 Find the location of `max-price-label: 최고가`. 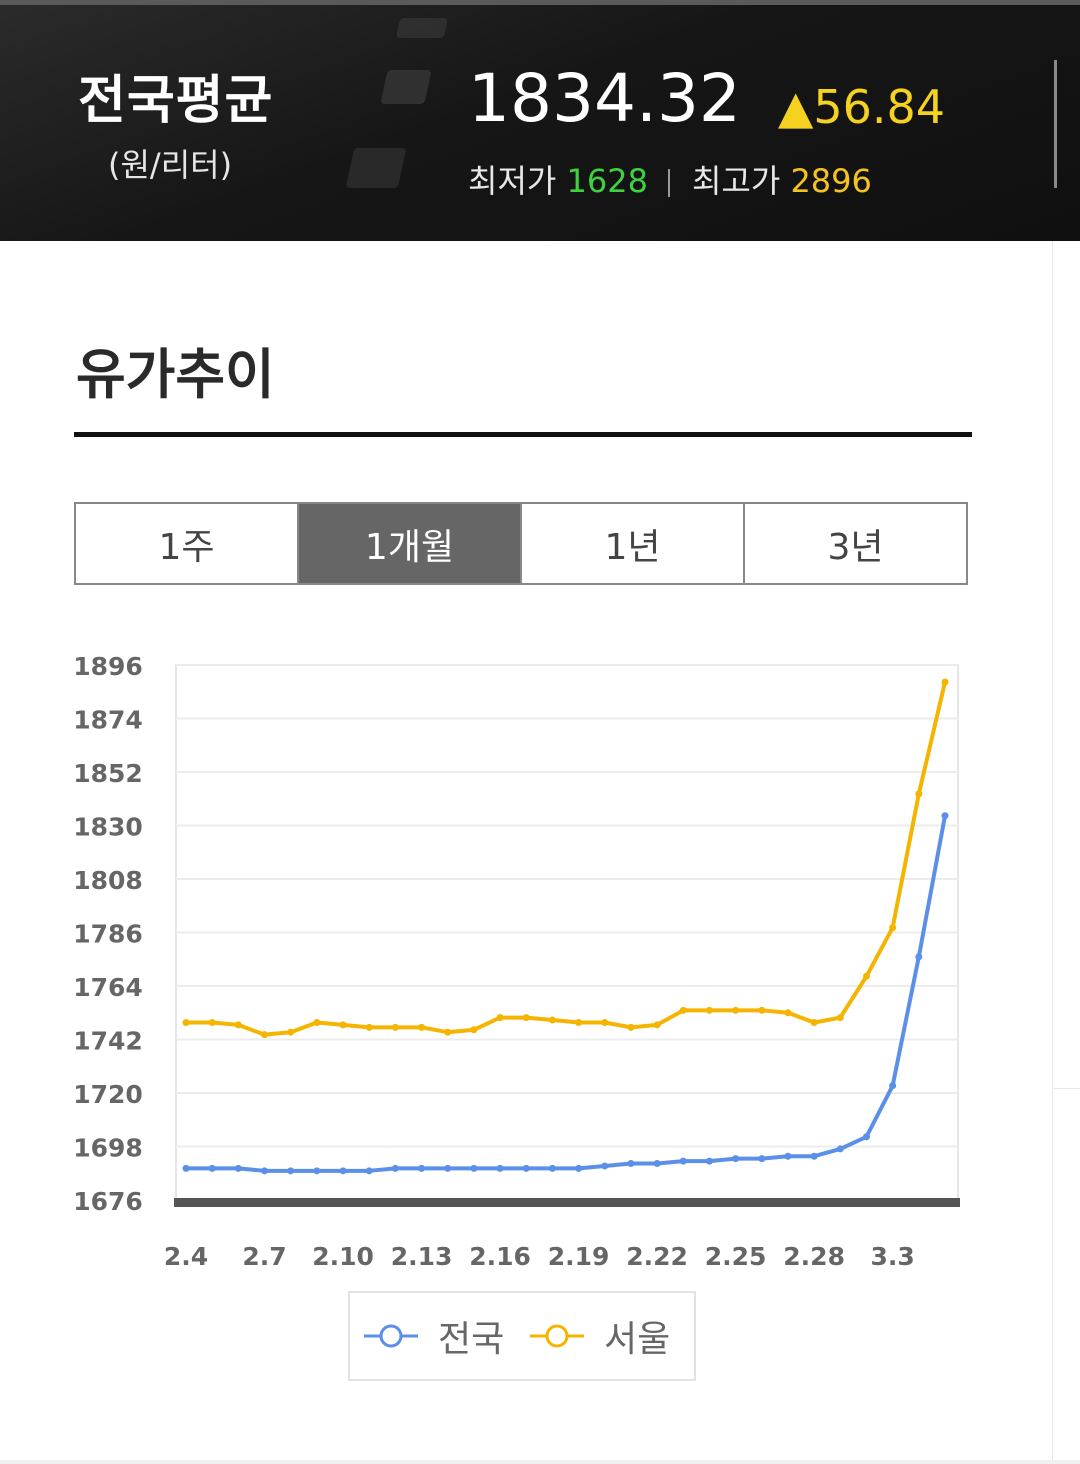

max-price-label: 최고가 is located at coordinates (736, 181).